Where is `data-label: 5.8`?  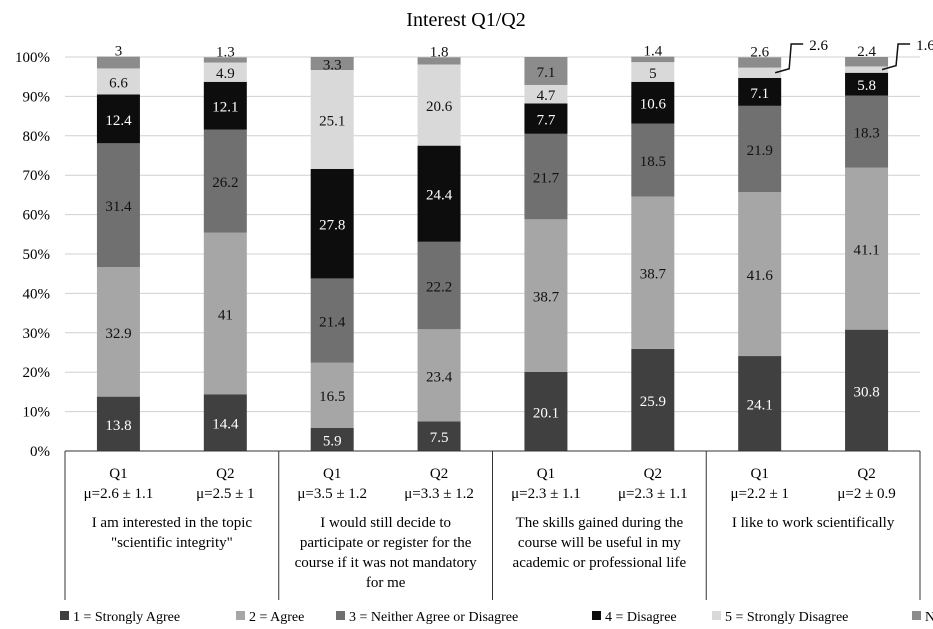
data-label: 5.8 is located at coordinates (866, 86).